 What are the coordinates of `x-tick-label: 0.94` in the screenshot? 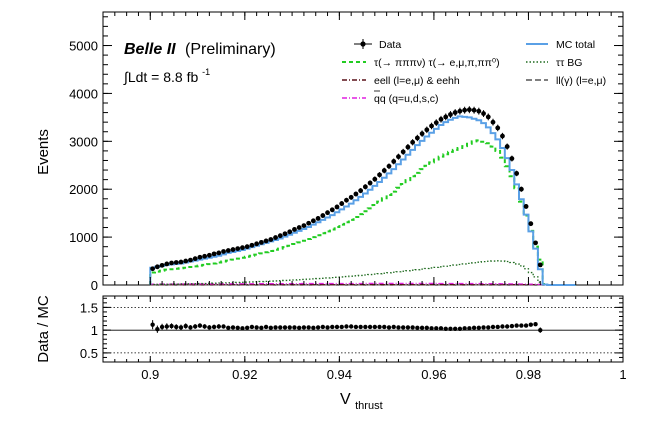 It's located at (339, 374).